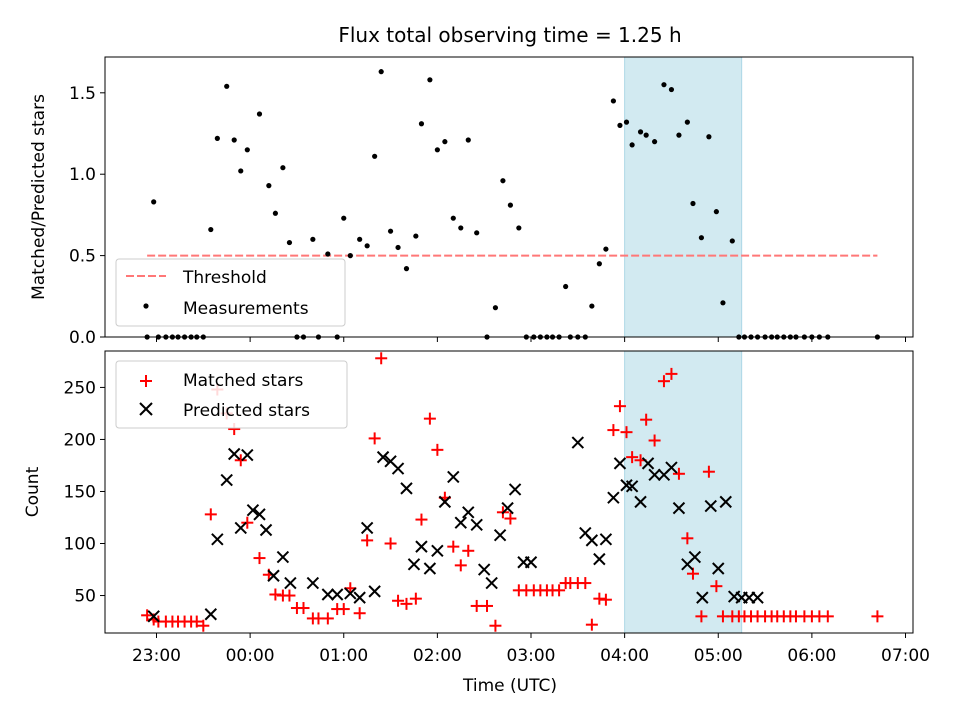  What do you see at coordinates (39, 197) in the screenshot?
I see `top-y-axis-label: Matched/Predicted stars` at bounding box center [39, 197].